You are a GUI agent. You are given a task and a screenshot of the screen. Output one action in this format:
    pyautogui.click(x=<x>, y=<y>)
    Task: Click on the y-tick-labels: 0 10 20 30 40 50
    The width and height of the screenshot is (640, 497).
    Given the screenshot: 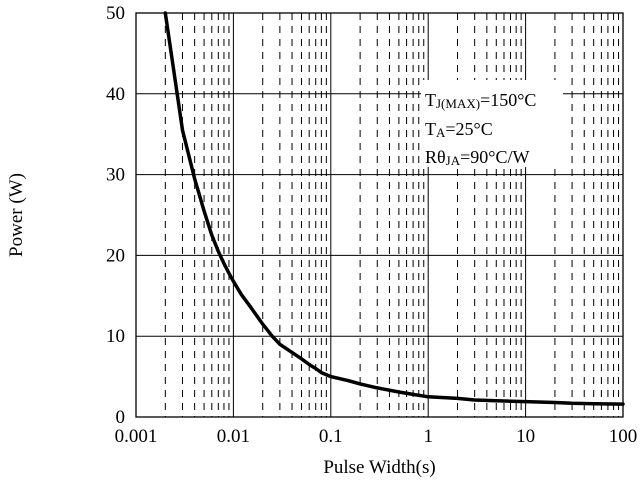 What is the action you would take?
    pyautogui.click(x=115, y=215)
    